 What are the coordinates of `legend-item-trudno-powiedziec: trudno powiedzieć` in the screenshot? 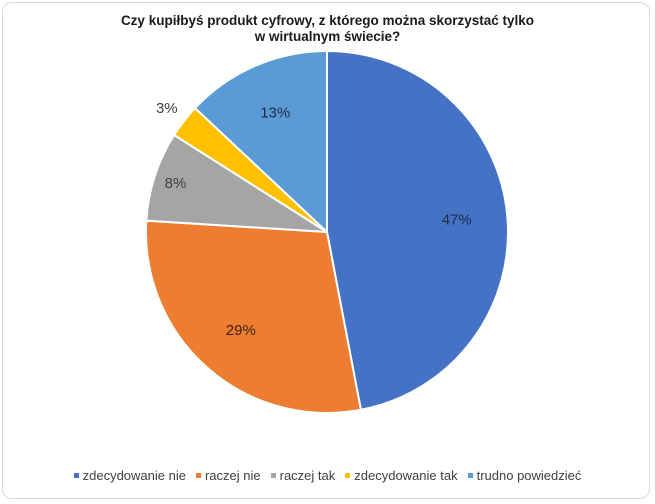 It's located at (524, 475).